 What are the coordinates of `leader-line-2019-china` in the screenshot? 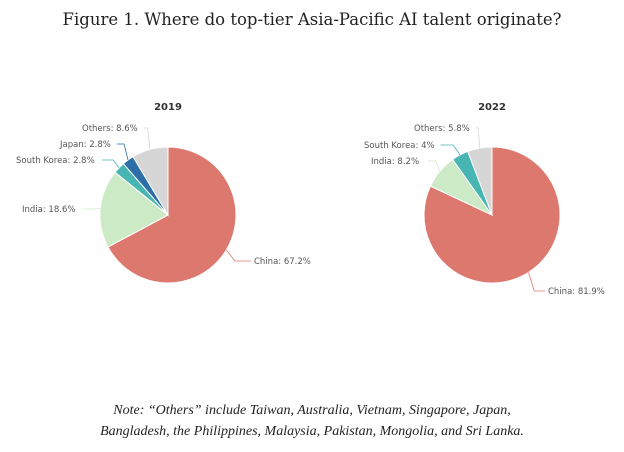 It's located at (238, 255).